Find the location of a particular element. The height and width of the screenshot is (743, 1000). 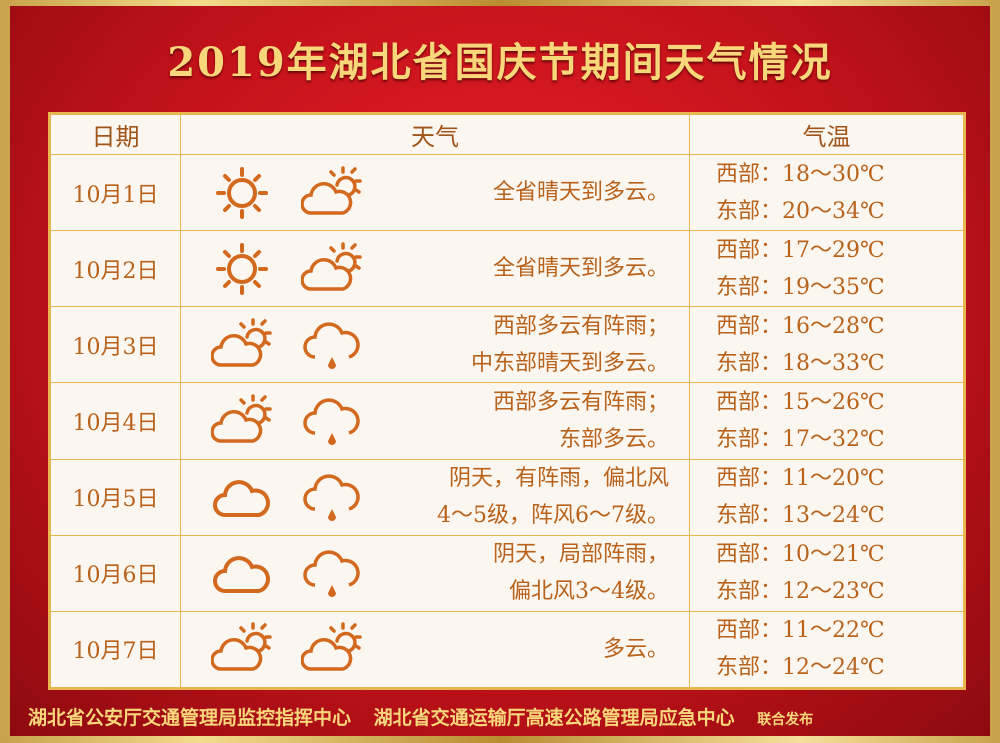

weather-text-line: 中东部晴天到多云。 is located at coordinates (569, 363).